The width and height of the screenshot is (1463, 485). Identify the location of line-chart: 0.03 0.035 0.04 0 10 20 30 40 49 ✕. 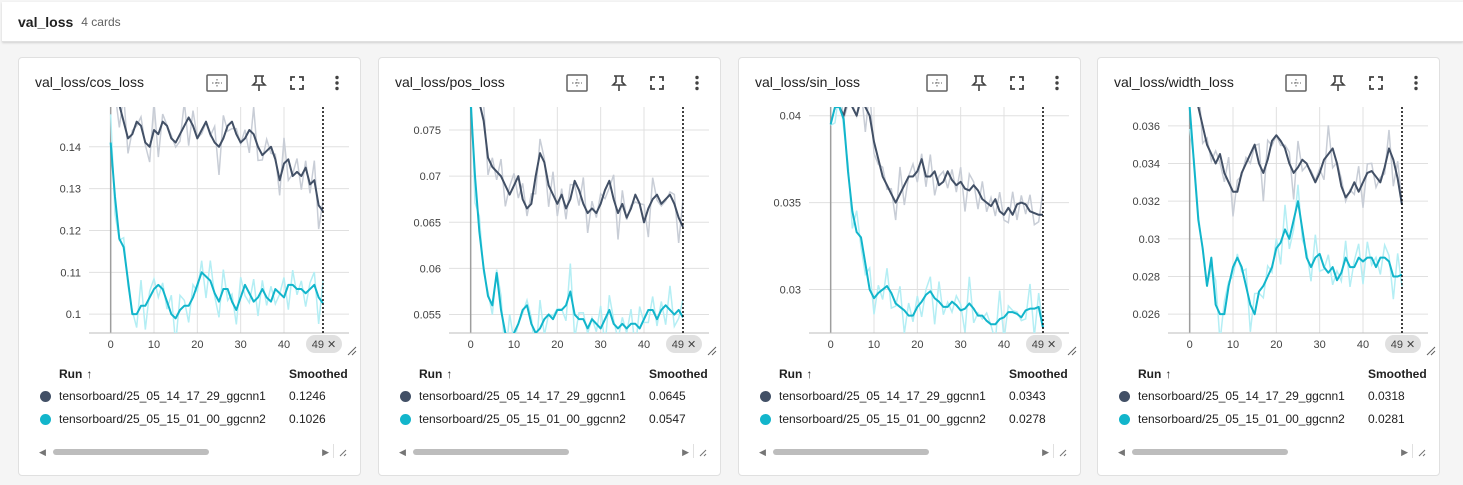
(910, 234).